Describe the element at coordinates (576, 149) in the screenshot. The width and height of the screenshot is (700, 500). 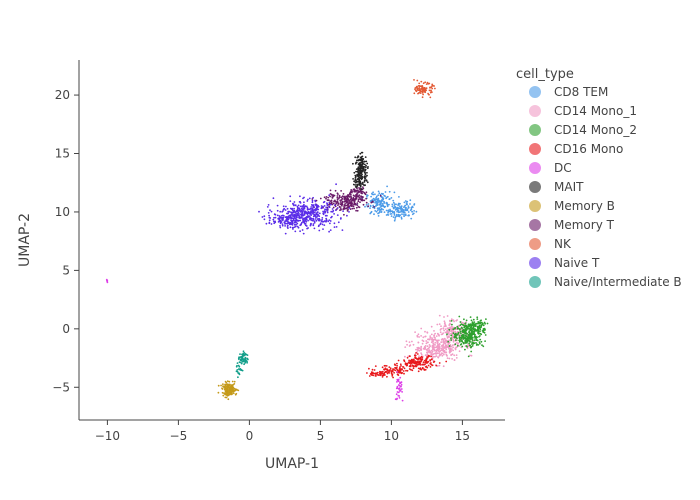
I see `legend-item: CD16 Mono` at that location.